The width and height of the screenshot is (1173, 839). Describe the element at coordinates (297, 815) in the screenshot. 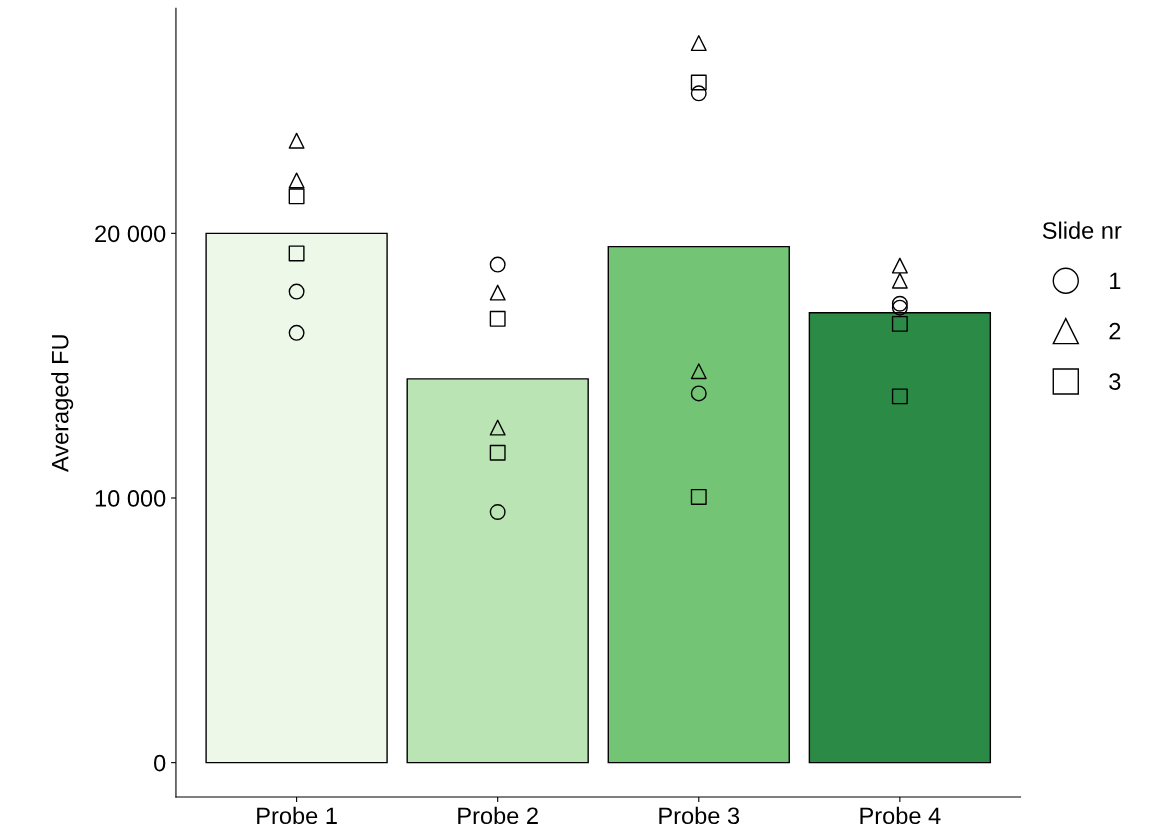

I see `x-tick-label: Probe 1` at that location.